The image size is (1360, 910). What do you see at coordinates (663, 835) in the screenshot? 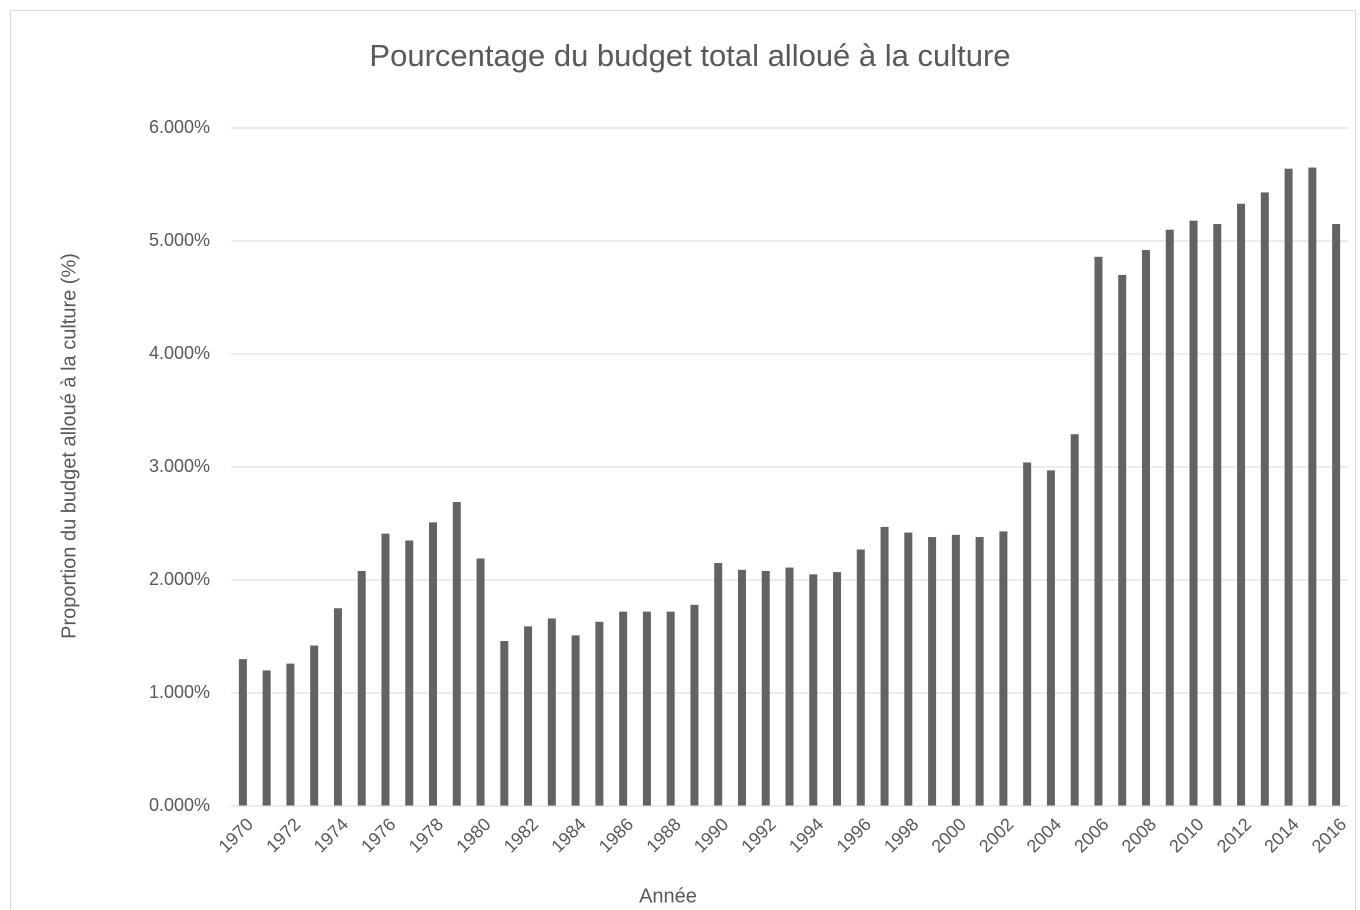
I see `x-tick-label: 1988` at bounding box center [663, 835].